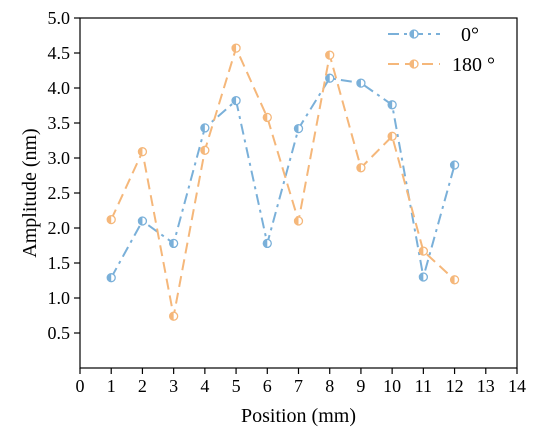  What do you see at coordinates (30, 192) in the screenshot?
I see `y-axis-title: Amplitude (nm)` at bounding box center [30, 192].